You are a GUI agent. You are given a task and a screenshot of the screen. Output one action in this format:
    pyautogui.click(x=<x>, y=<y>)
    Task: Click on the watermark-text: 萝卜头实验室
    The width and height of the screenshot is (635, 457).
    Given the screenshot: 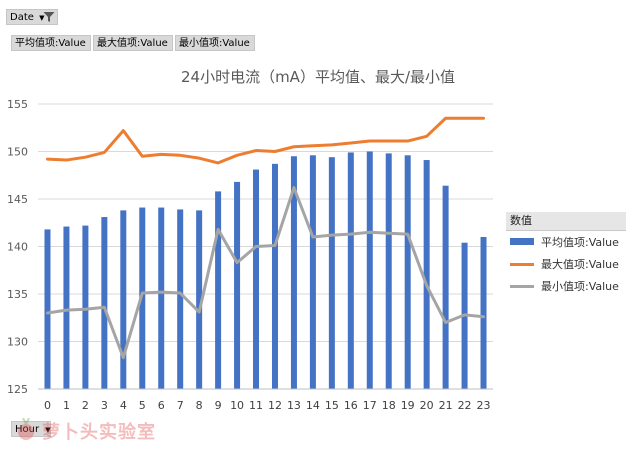 What is the action you would take?
    pyautogui.click(x=99, y=432)
    